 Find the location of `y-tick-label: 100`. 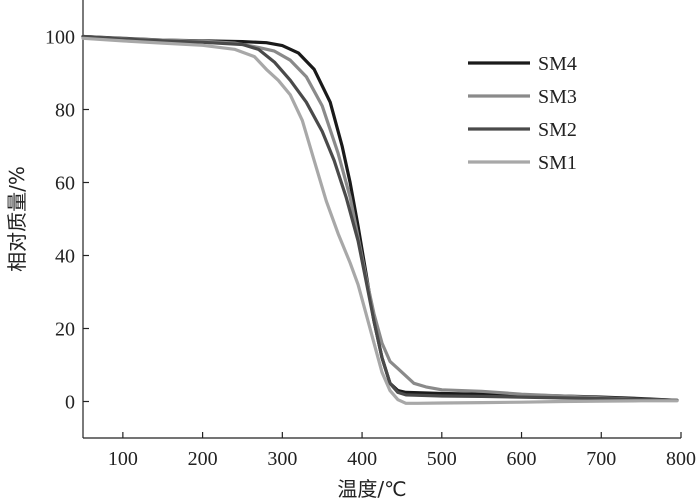

y-tick-label: 100 is located at coordinates (60, 38).